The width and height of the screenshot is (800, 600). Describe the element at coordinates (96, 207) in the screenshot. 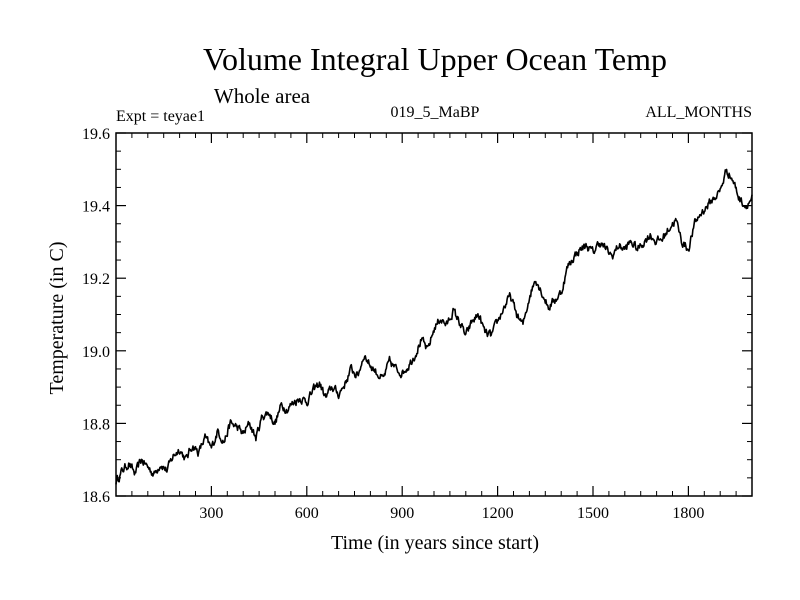

I see `y-tick-label: 19.4` at that location.